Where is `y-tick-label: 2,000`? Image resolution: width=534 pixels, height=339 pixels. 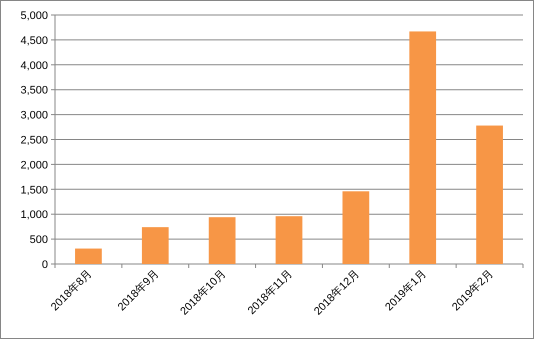 y-tick-label: 2,000 is located at coordinates (34, 165).